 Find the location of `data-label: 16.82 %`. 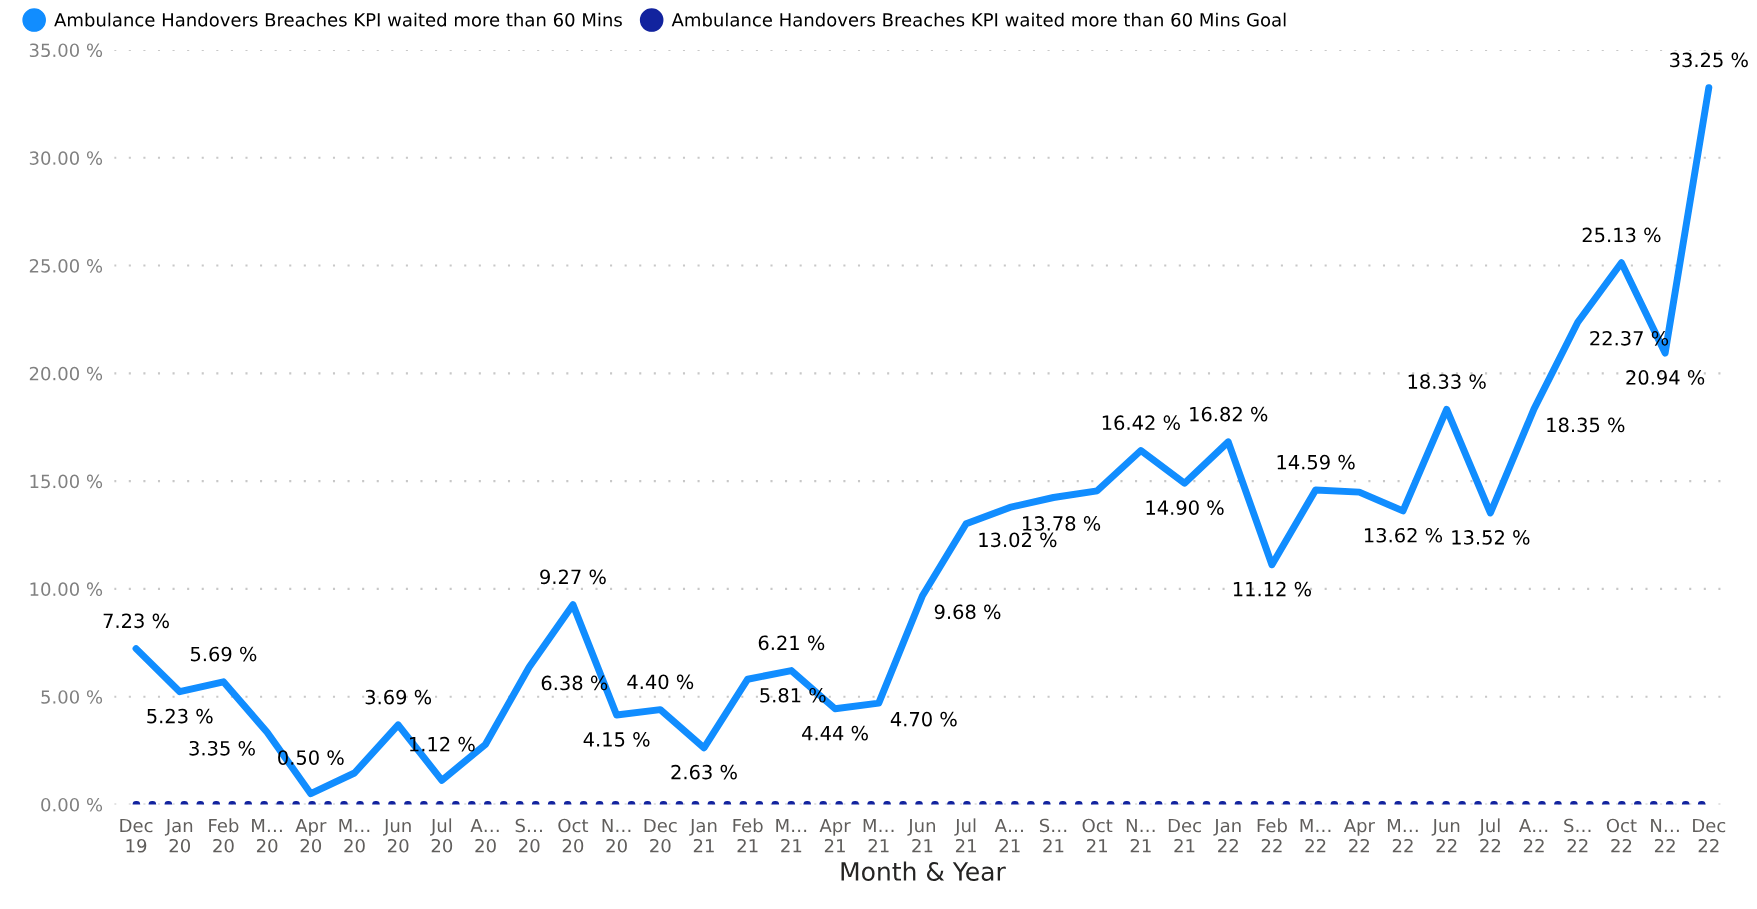

data-label: 16.82 % is located at coordinates (1229, 414).